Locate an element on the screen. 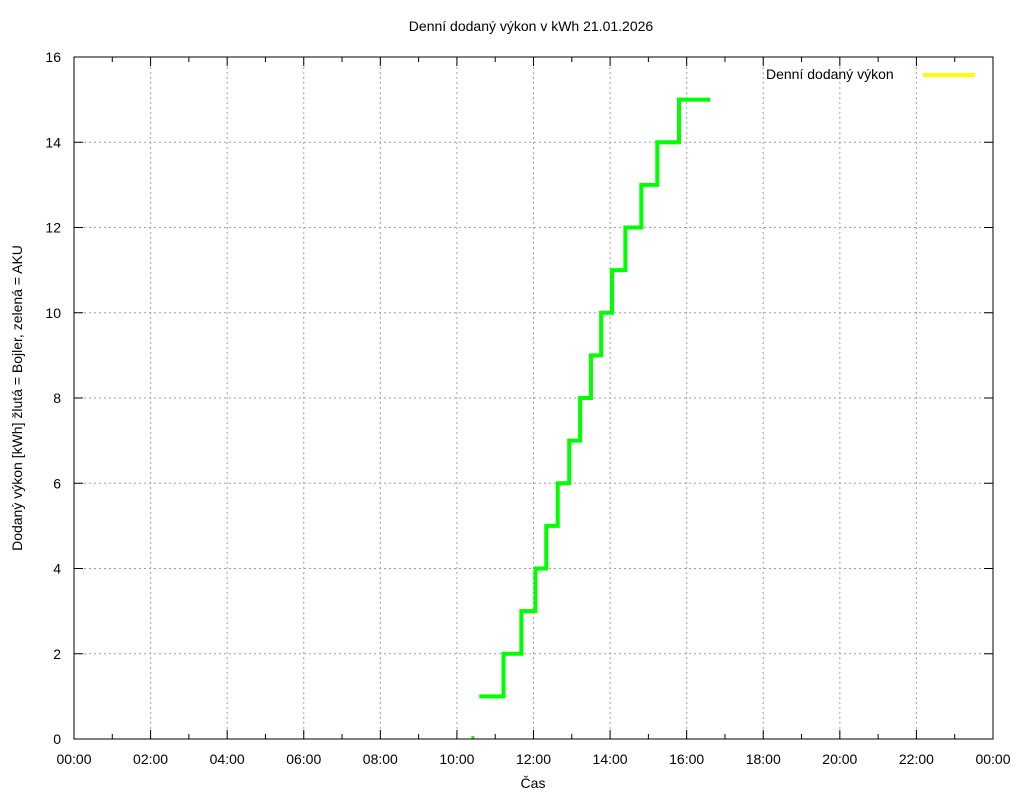 This screenshot has height=800, width=1024. y-tick-labels: 0 2 4 6 8 10 12 14 16 is located at coordinates (53, 398).